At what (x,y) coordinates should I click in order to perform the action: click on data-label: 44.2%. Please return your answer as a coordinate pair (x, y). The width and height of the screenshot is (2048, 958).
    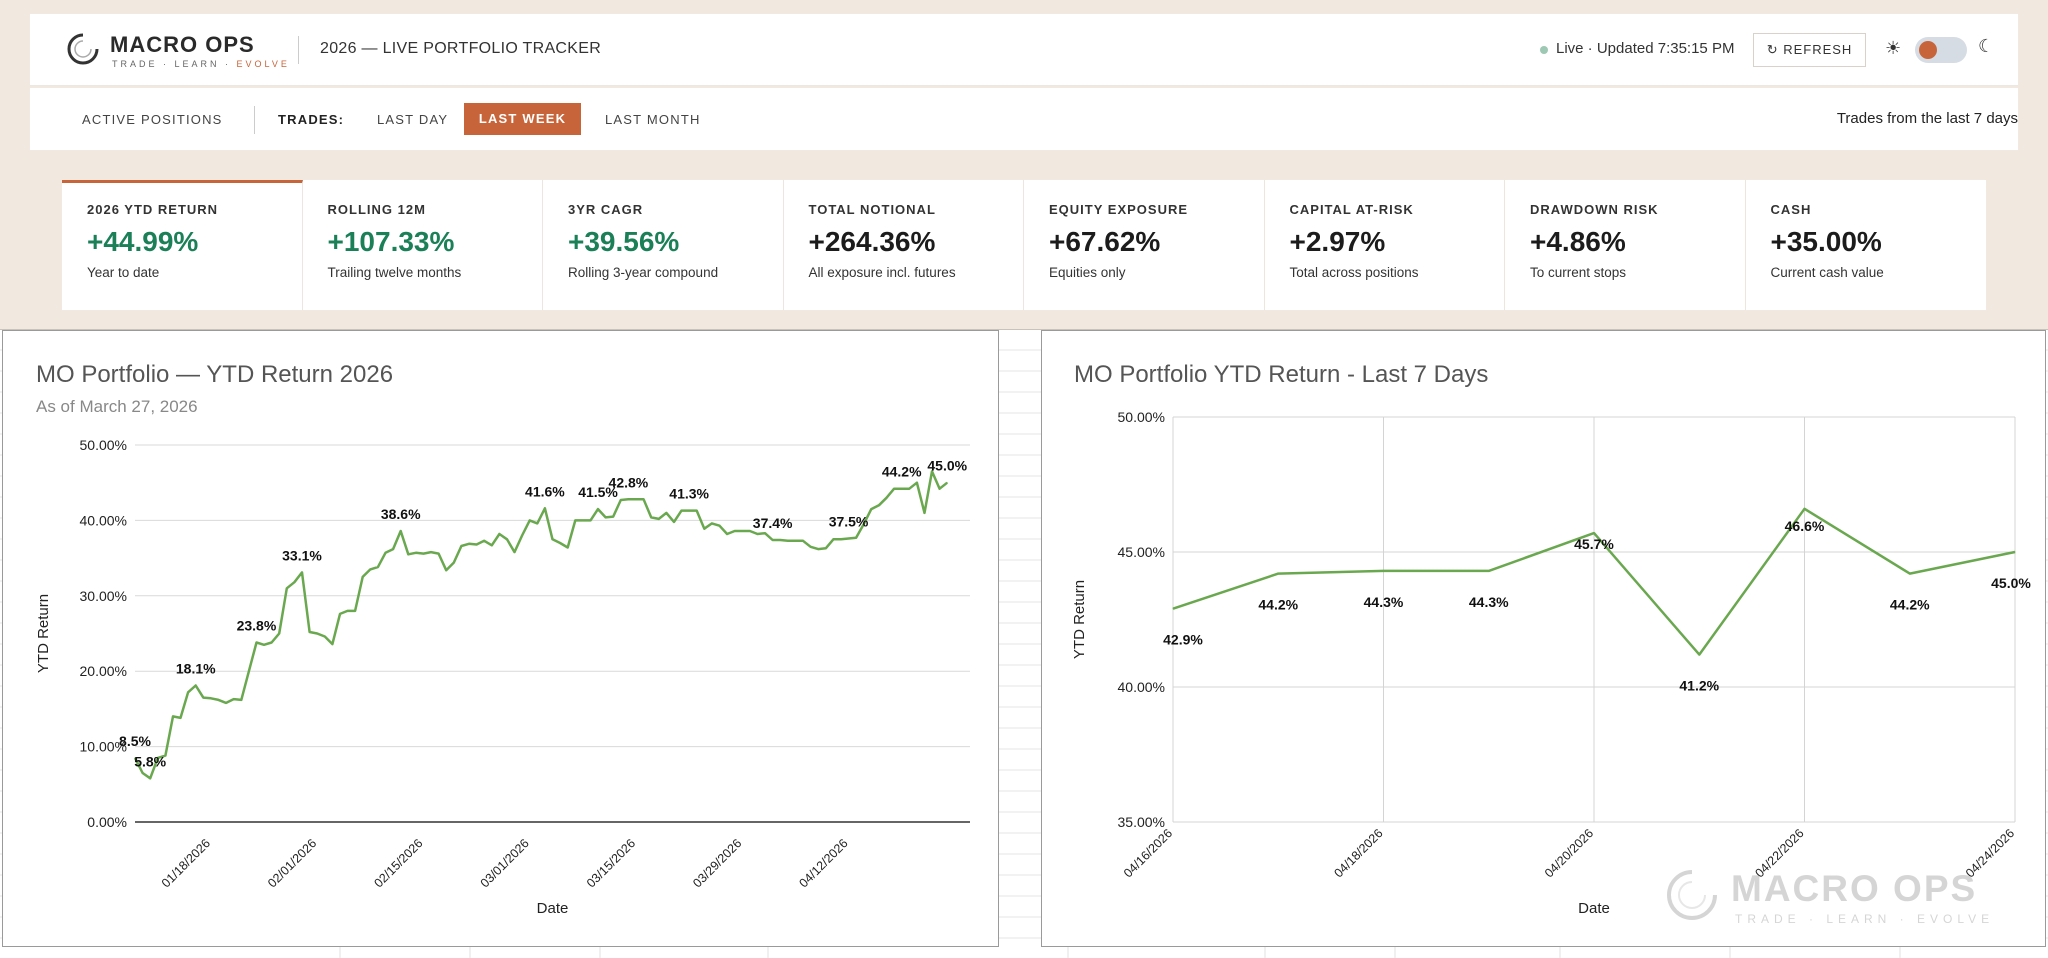
    Looking at the image, I should click on (1278, 605).